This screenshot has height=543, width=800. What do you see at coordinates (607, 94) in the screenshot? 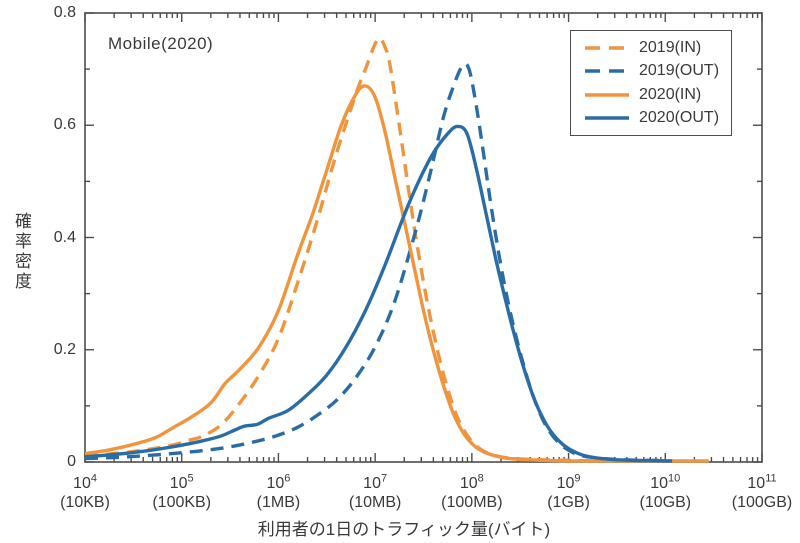
I see `legend-line-2020-in` at bounding box center [607, 94].